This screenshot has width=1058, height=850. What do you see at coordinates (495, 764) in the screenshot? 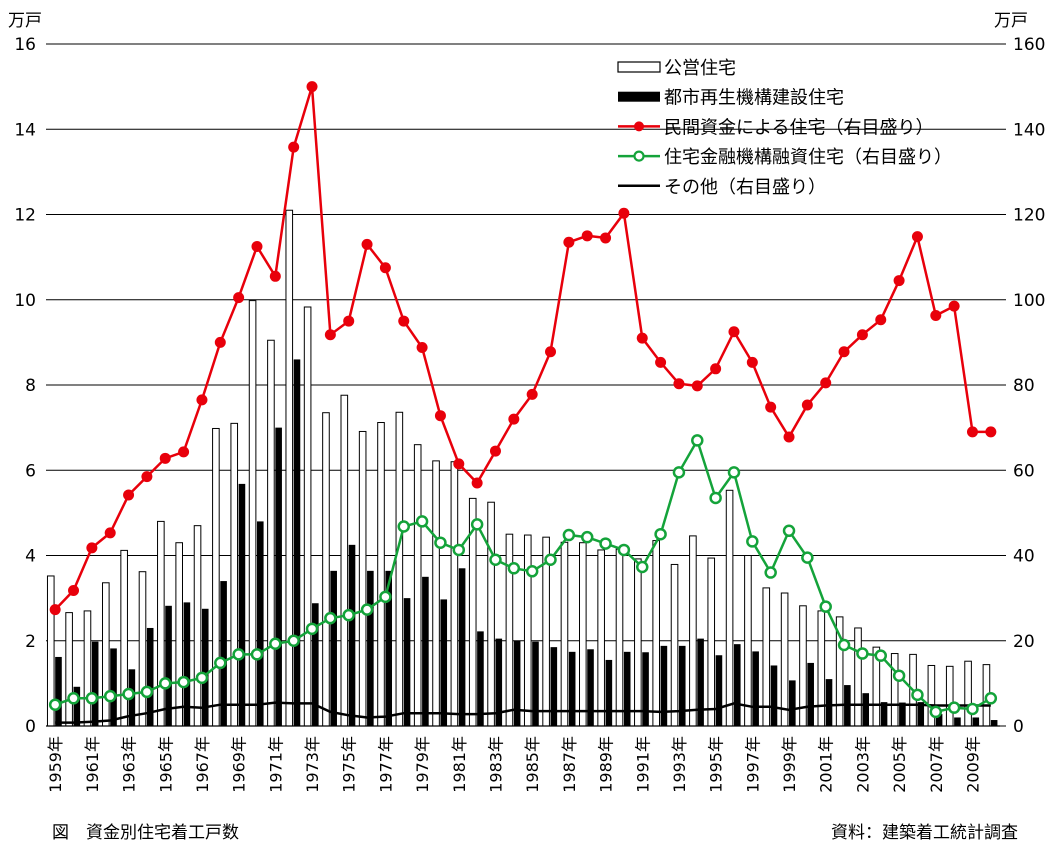
I see `x-tick-label: 1983年` at bounding box center [495, 764].